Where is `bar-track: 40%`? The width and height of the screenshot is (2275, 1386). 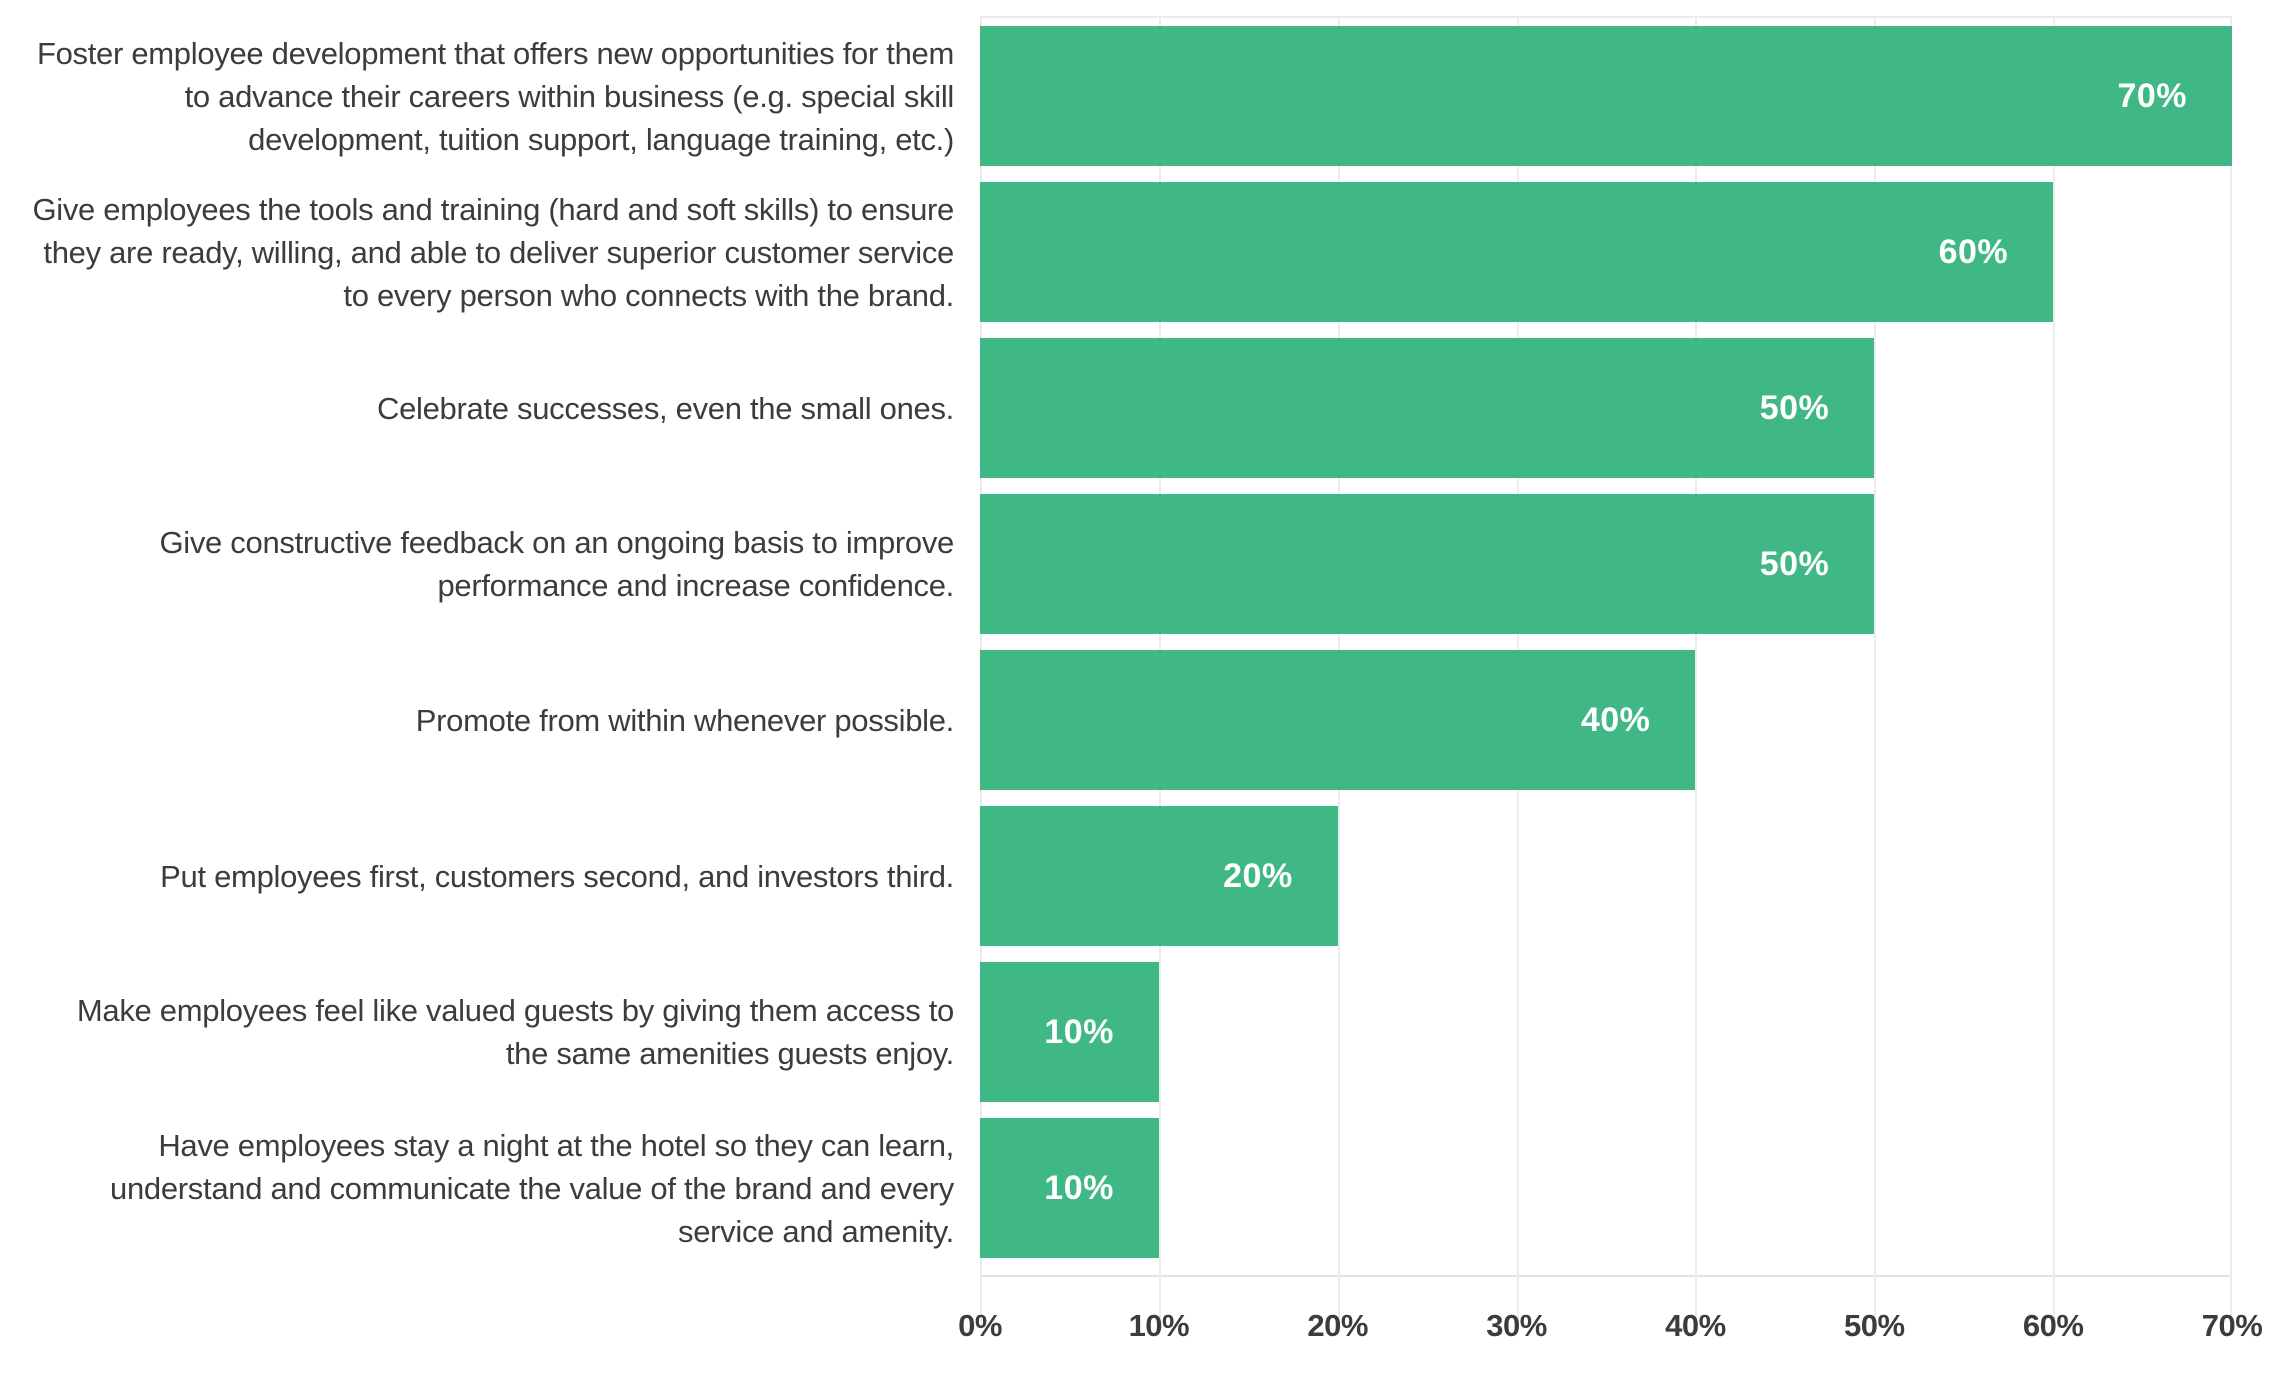 bar-track: 40% is located at coordinates (1606, 720).